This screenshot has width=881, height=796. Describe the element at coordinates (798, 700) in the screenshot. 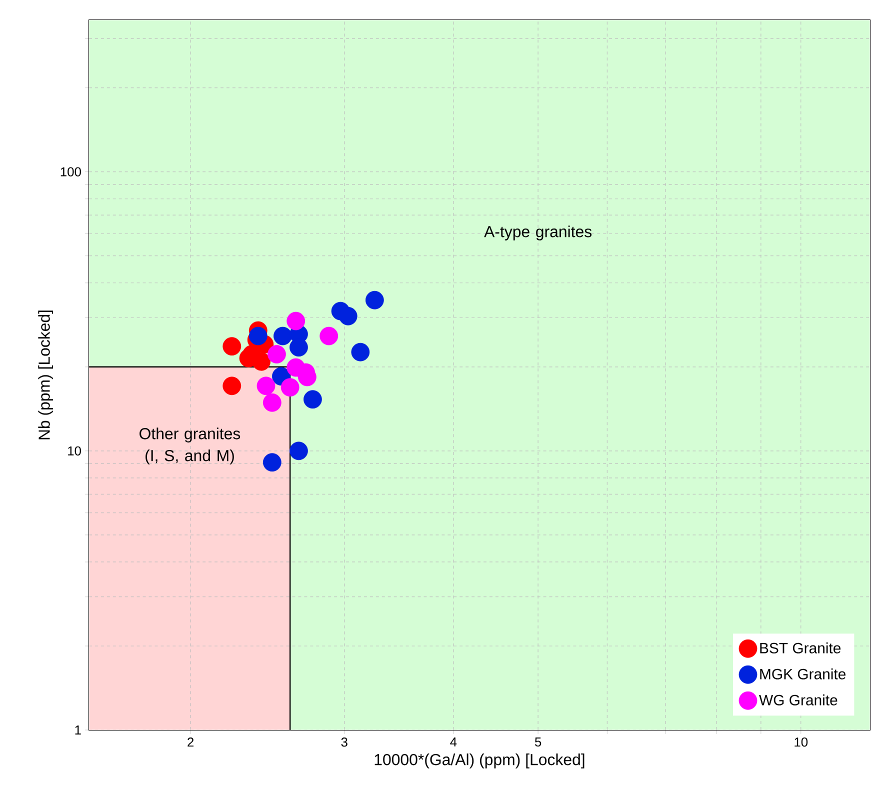

I see `legend-label: WG Granite` at that location.